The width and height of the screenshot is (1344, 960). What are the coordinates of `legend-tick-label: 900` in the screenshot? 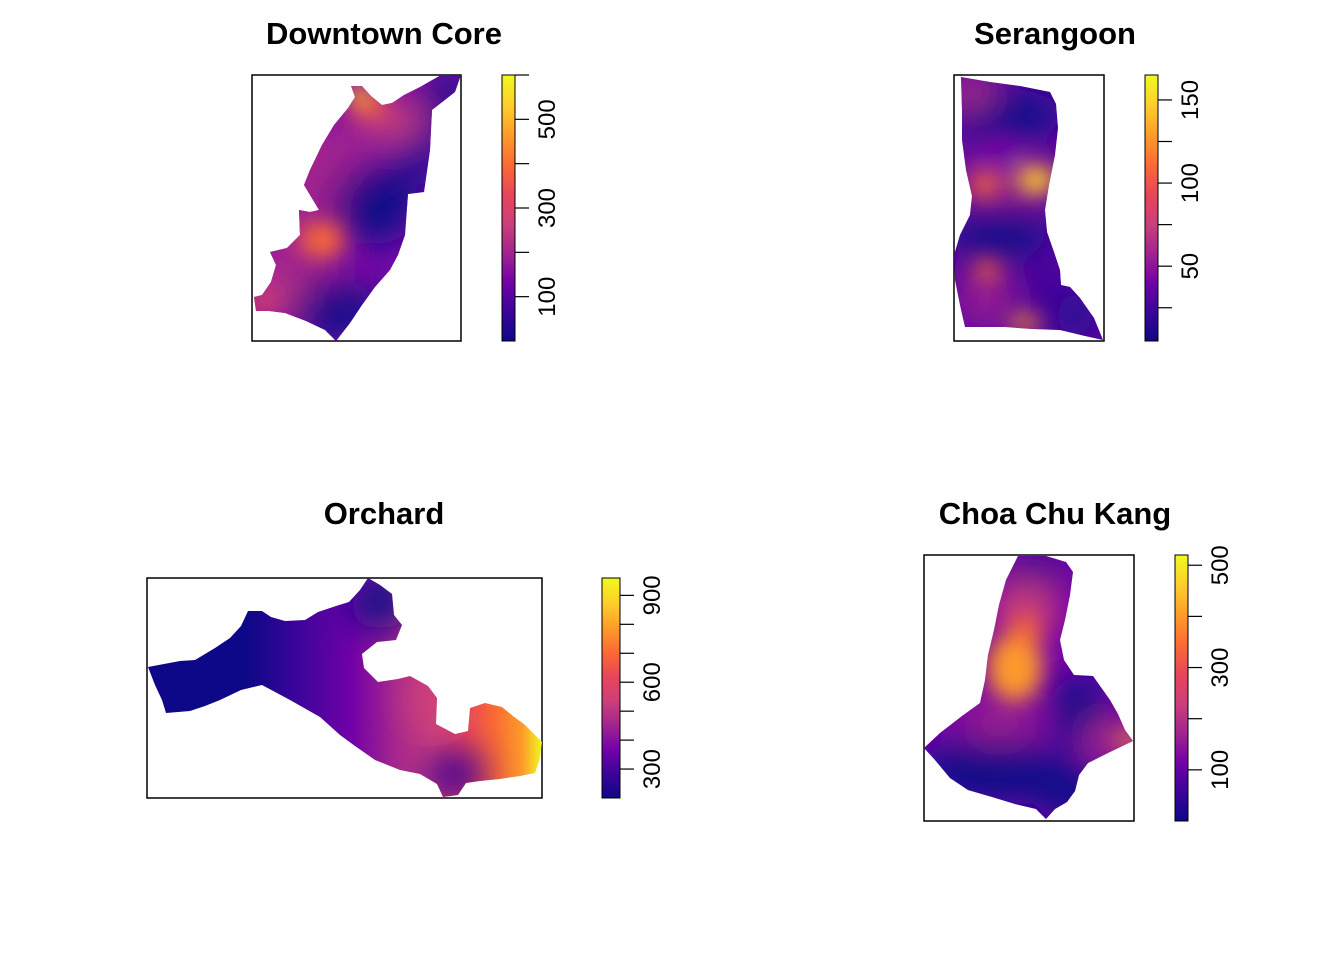 It's located at (652, 595).